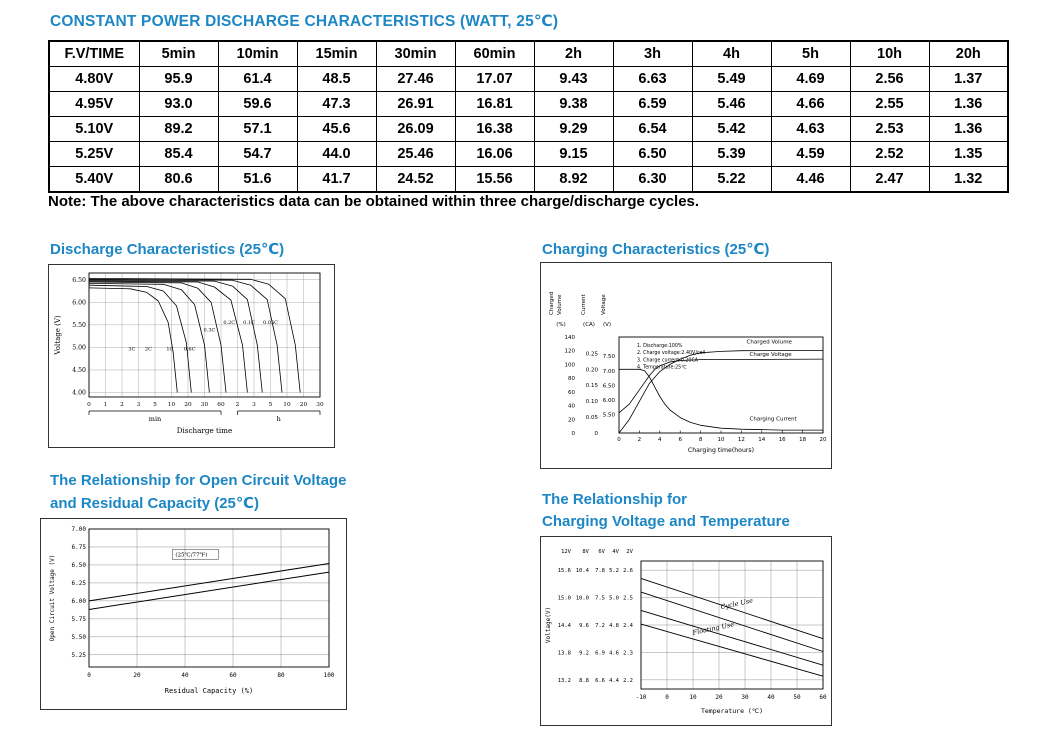  Describe the element at coordinates (178, 129) in the screenshot. I see `table-cell: 89.2` at that location.